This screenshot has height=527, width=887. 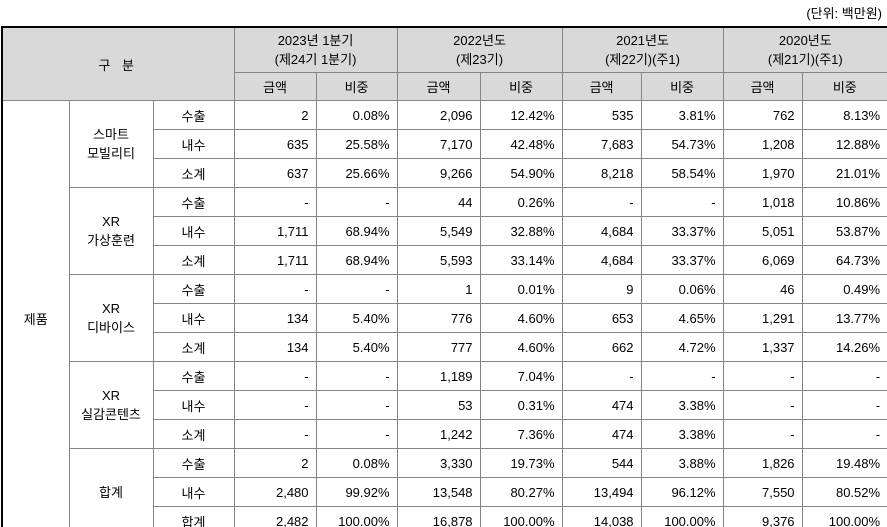 I want to click on cell-amount: 544, so click(x=601, y=463).